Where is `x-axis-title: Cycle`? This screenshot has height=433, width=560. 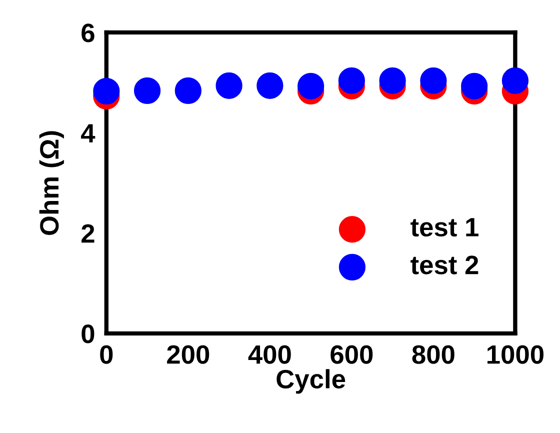 x-axis-title: Cycle is located at coordinates (311, 381).